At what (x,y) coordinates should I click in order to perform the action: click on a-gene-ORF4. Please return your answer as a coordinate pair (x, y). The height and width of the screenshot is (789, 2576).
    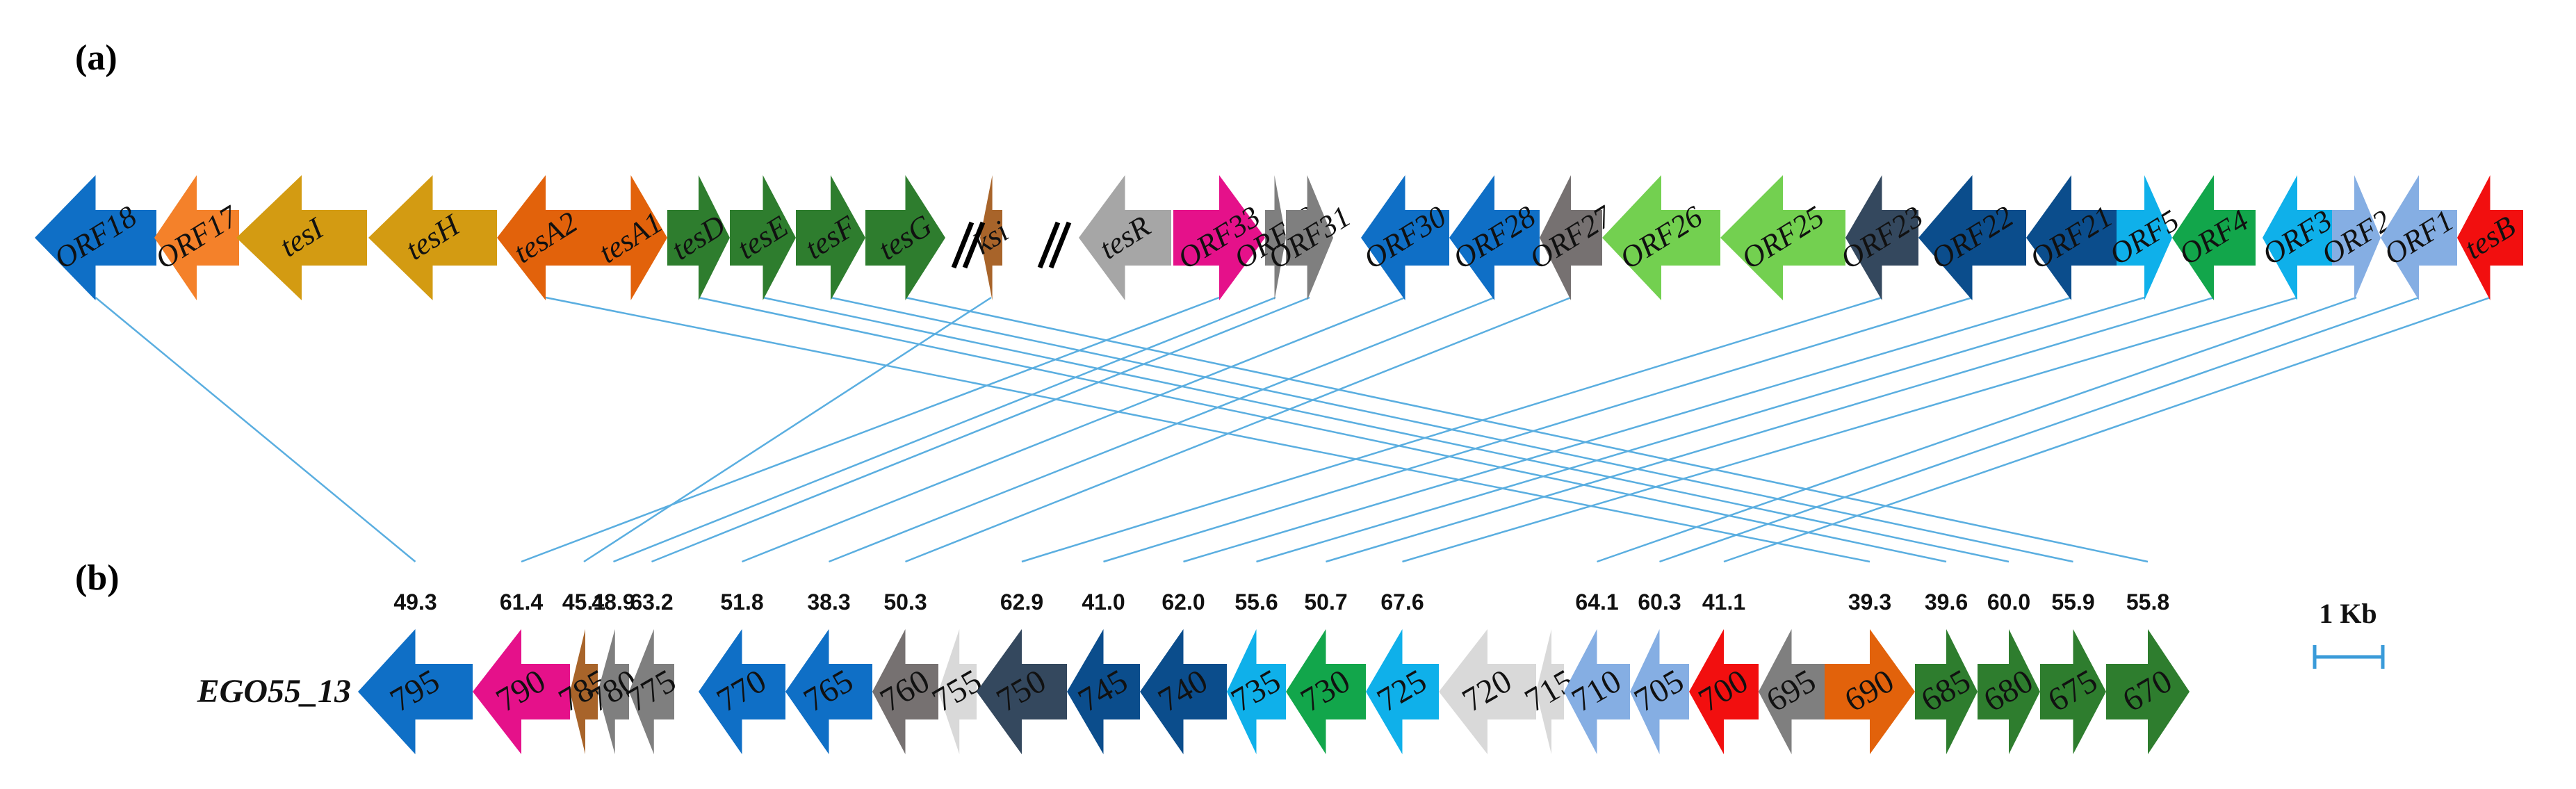
    Looking at the image, I should click on (2214, 237).